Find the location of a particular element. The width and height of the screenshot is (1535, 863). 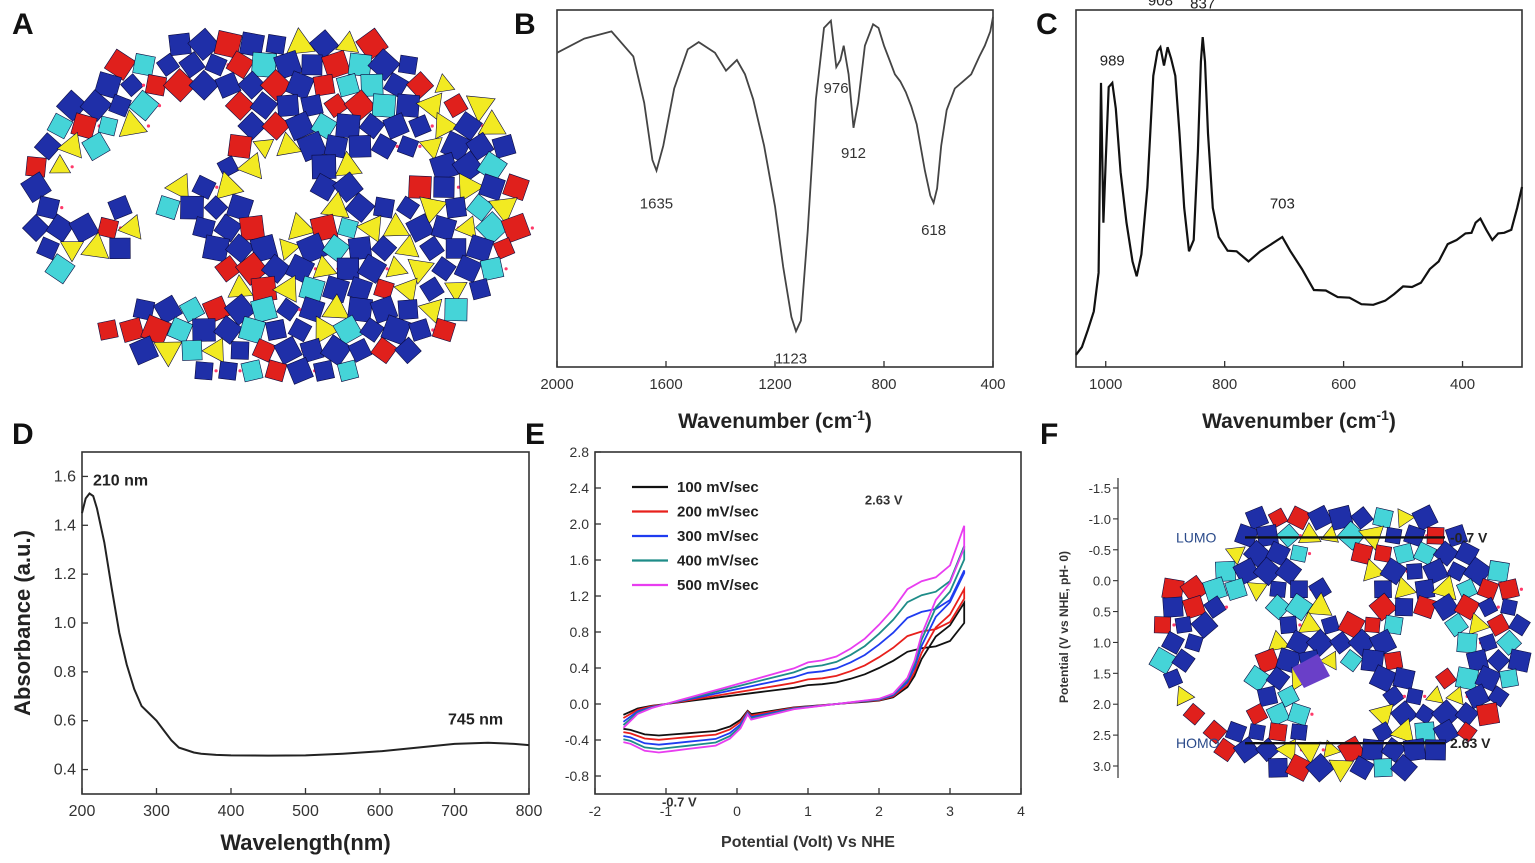

peak-label-d-0: 210 nm is located at coordinates (120, 481).